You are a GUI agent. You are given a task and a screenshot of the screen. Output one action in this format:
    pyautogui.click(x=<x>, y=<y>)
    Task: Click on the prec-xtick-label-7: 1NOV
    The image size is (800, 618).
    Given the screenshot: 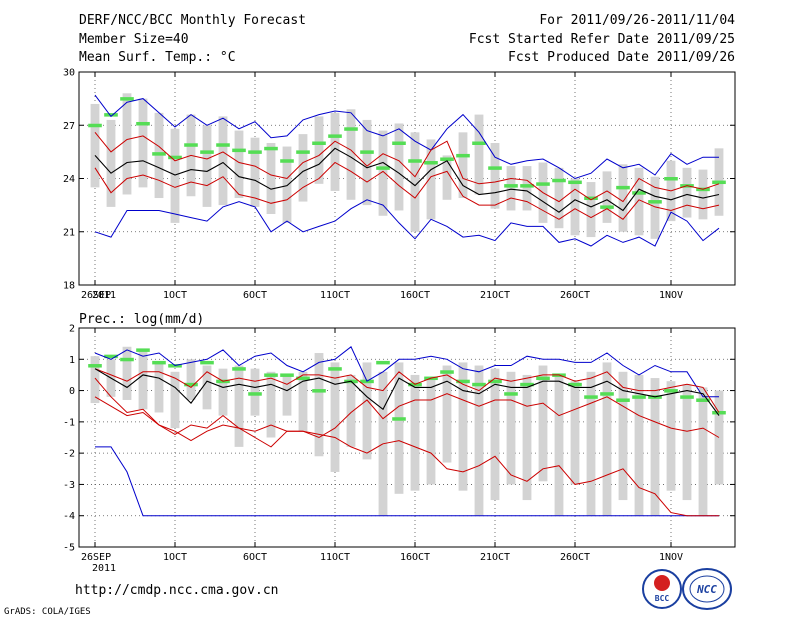 What is the action you would take?
    pyautogui.click(x=671, y=557)
    